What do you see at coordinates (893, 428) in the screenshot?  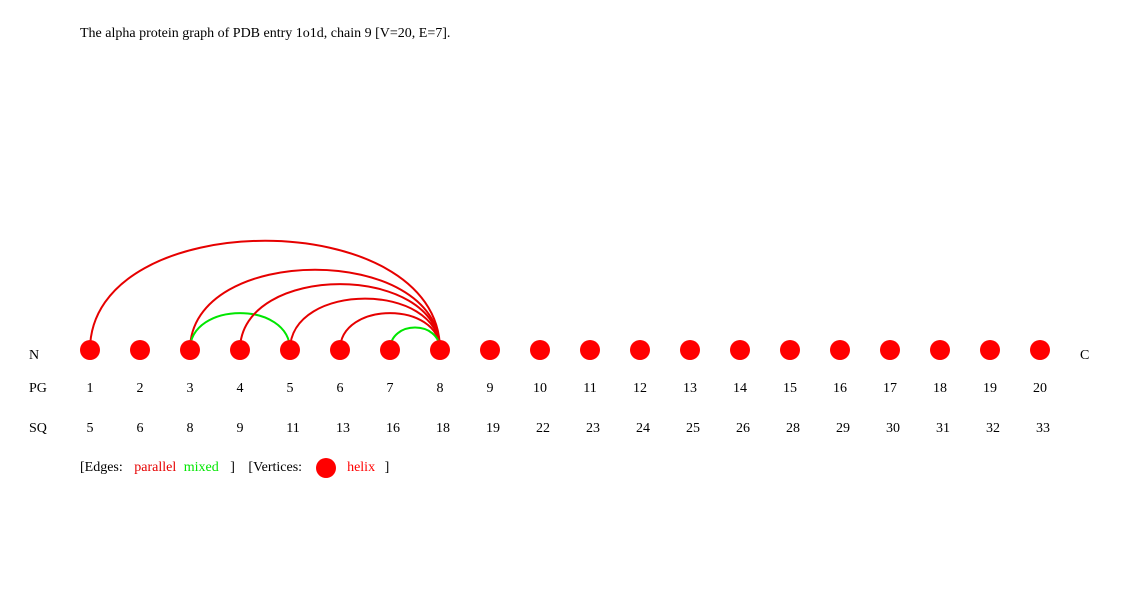 I see `sq-label-17: 30` at bounding box center [893, 428].